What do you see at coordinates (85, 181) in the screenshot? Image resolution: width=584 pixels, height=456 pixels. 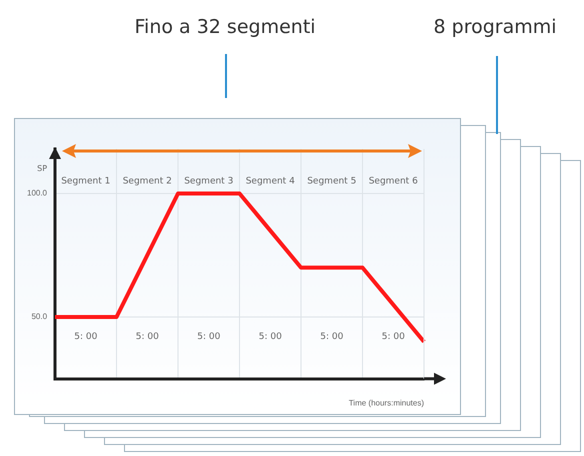 I see `annotation: Segment 1` at bounding box center [85, 181].